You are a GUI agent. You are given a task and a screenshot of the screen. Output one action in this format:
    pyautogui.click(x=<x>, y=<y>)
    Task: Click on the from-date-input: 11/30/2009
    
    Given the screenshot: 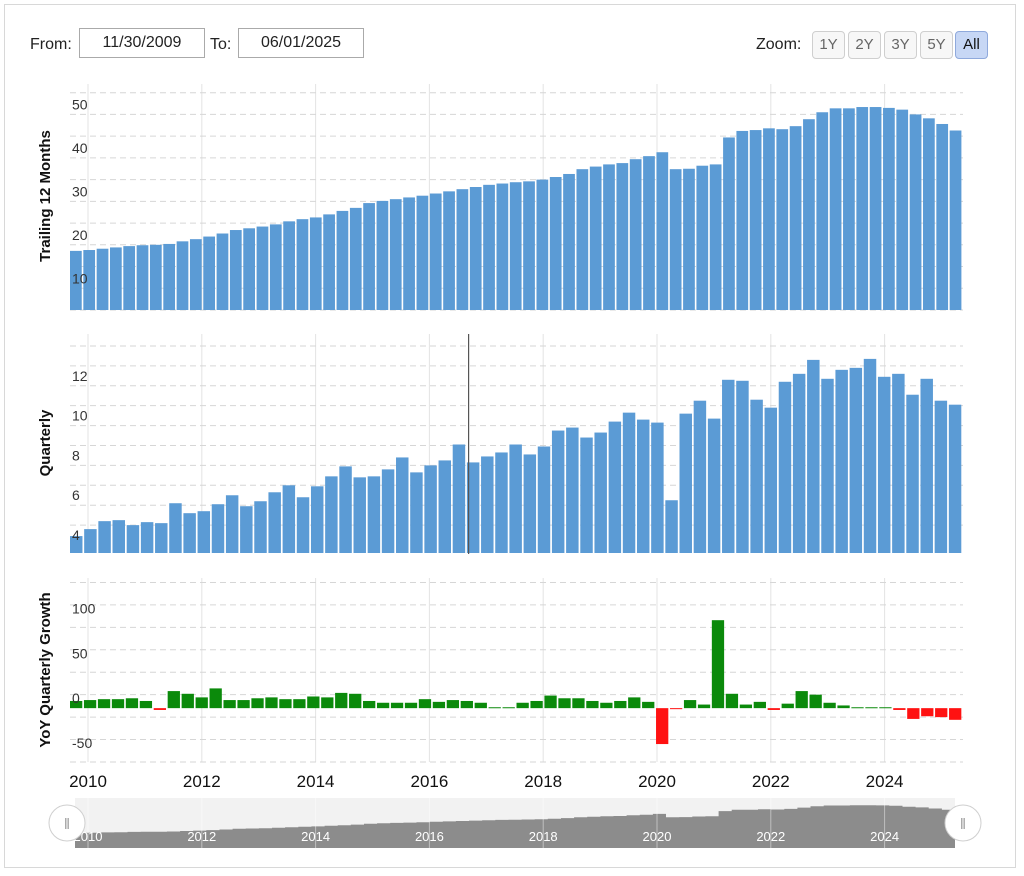 What is the action you would take?
    pyautogui.click(x=142, y=43)
    